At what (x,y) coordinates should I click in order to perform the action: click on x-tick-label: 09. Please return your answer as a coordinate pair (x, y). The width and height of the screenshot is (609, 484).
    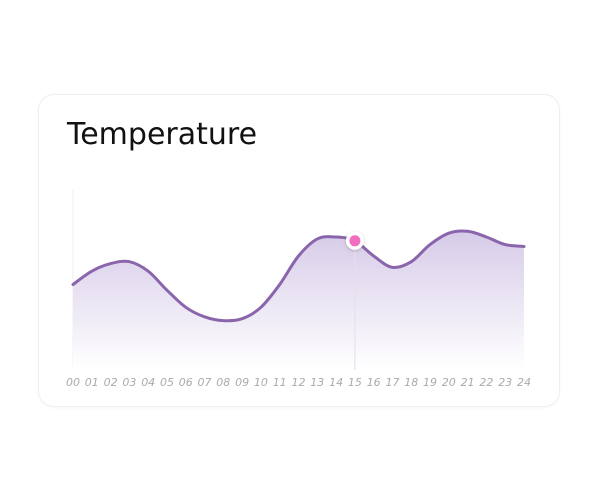
    Looking at the image, I should click on (242, 382).